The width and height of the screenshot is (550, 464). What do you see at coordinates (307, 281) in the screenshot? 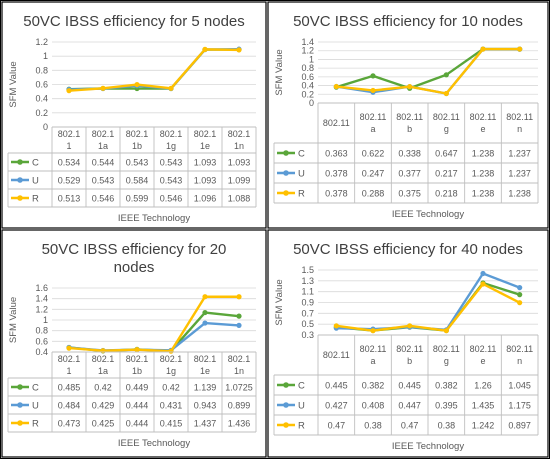
I see `y-tick-label: 1.3` at bounding box center [307, 281].